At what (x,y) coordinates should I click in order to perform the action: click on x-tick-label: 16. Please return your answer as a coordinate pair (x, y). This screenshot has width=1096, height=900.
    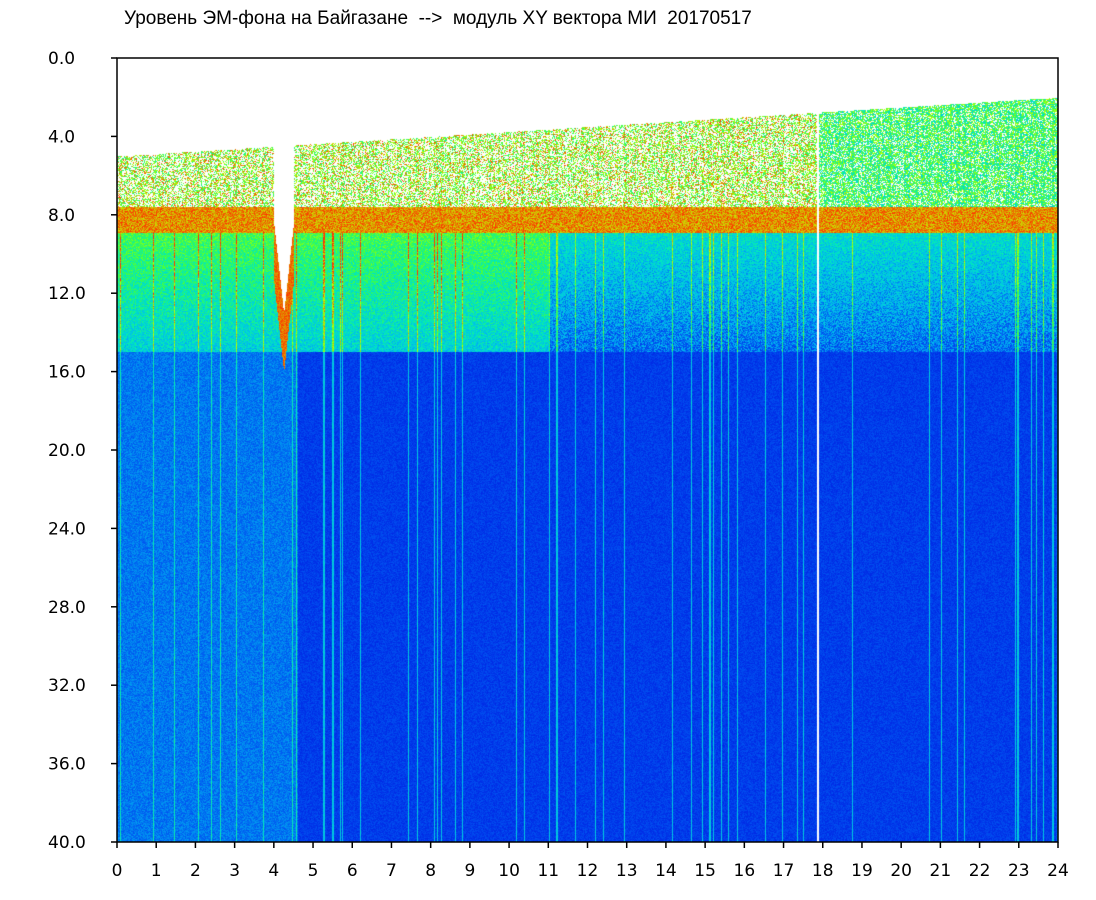
    Looking at the image, I should click on (745, 871).